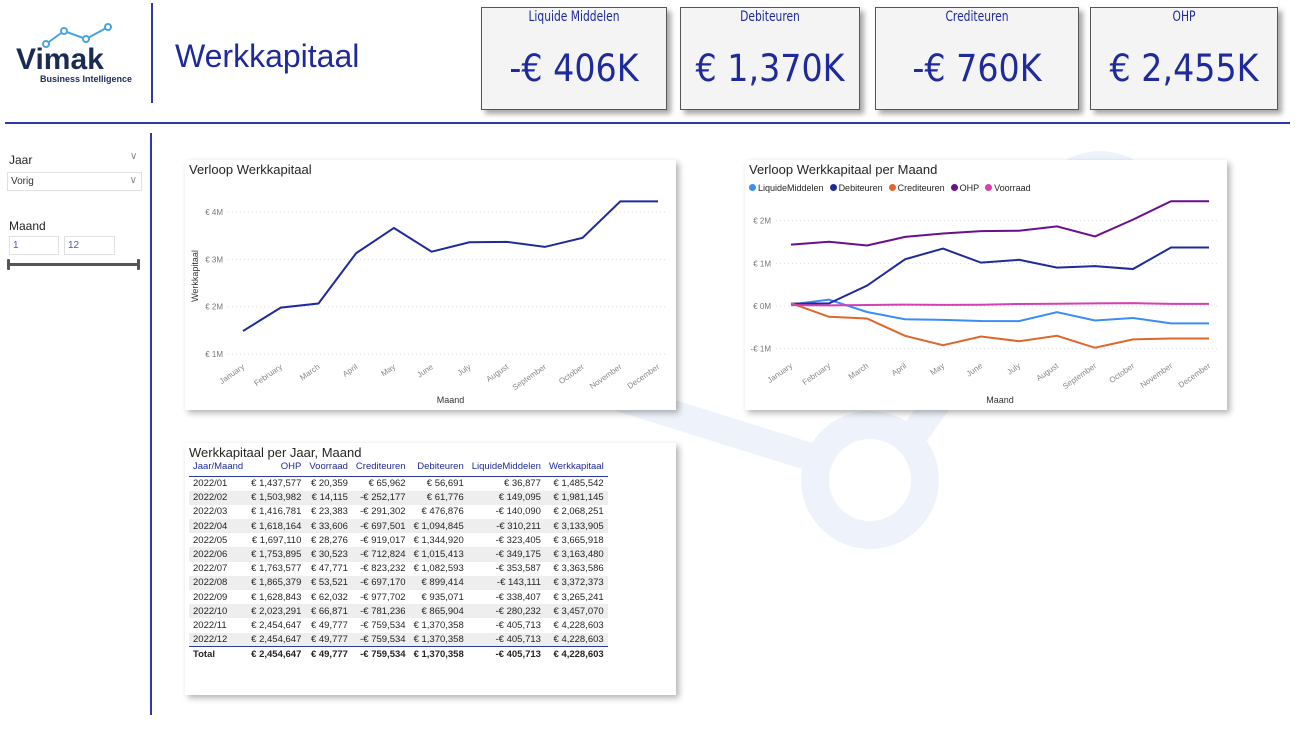 Image resolution: width=1300 pixels, height=732 pixels. Describe the element at coordinates (425, 371) in the screenshot. I see `x-tick-label: June` at that location.